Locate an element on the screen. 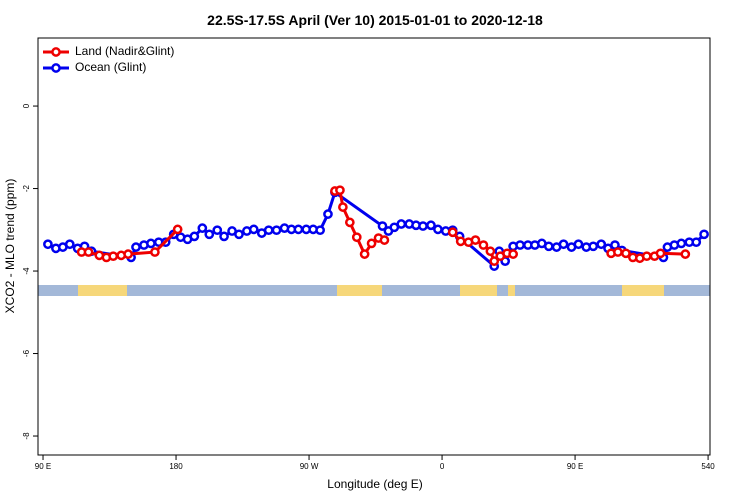  x-tick-label: 90 W is located at coordinates (309, 466).